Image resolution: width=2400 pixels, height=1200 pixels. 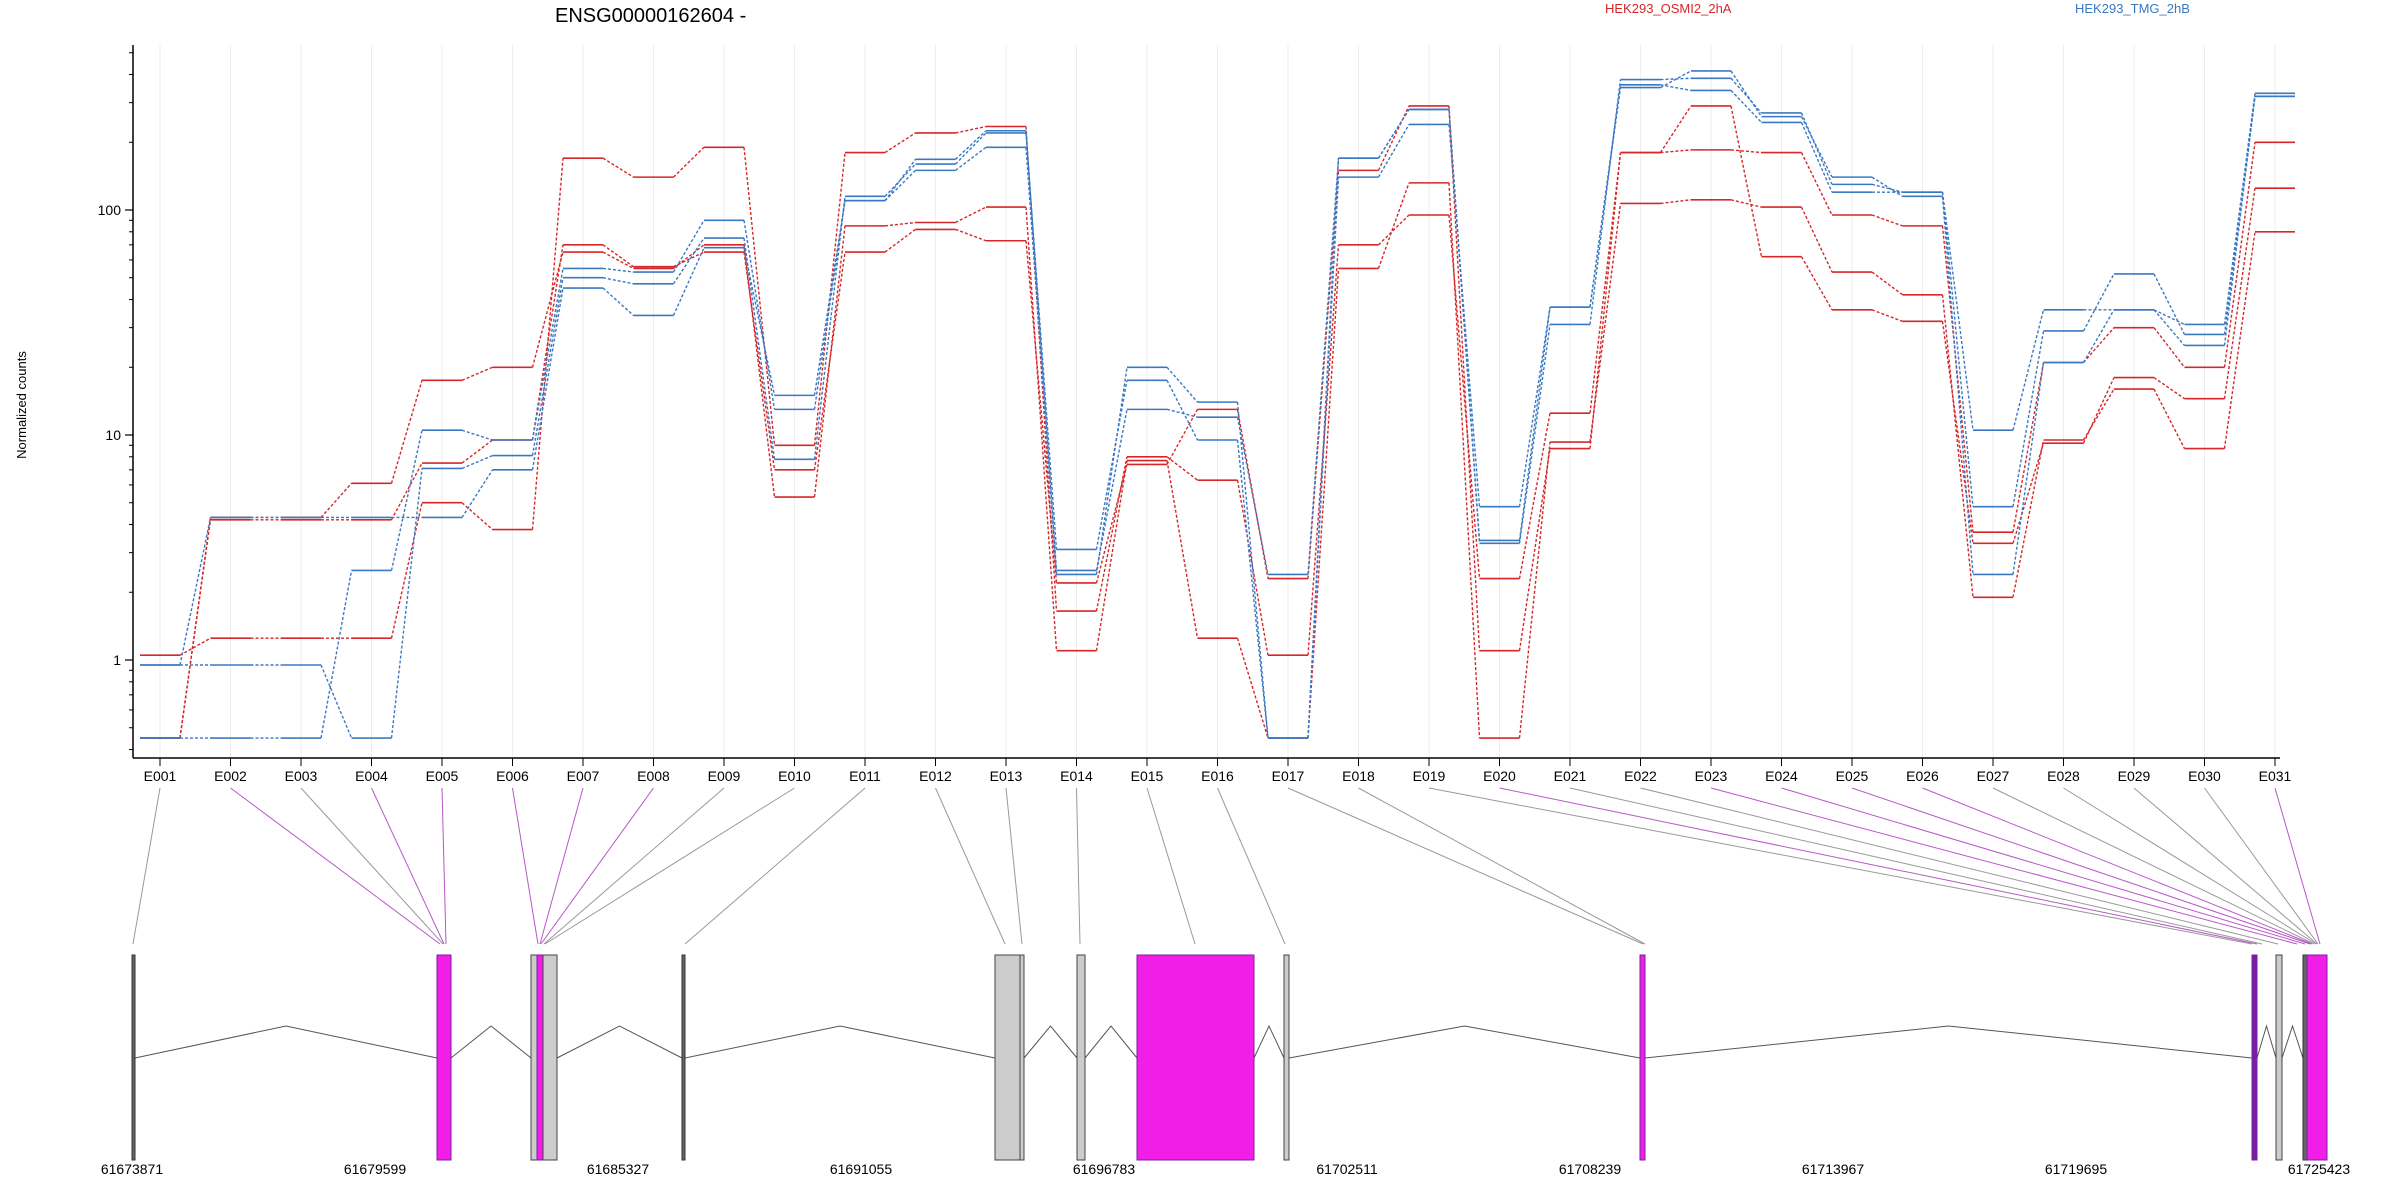 What do you see at coordinates (1346, 1169) in the screenshot?
I see `coordinate-label: 61702511` at bounding box center [1346, 1169].